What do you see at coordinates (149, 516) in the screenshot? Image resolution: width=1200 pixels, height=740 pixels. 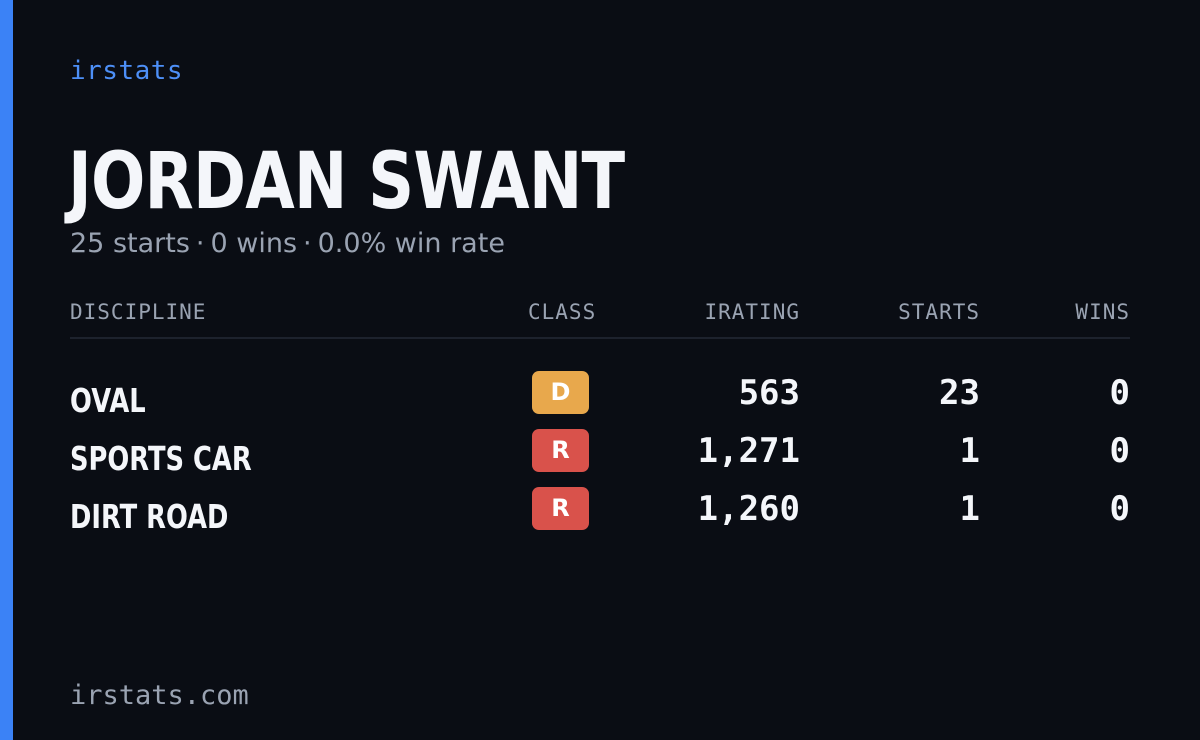 I see `discipline-name: DIRT ROAD` at bounding box center [149, 516].